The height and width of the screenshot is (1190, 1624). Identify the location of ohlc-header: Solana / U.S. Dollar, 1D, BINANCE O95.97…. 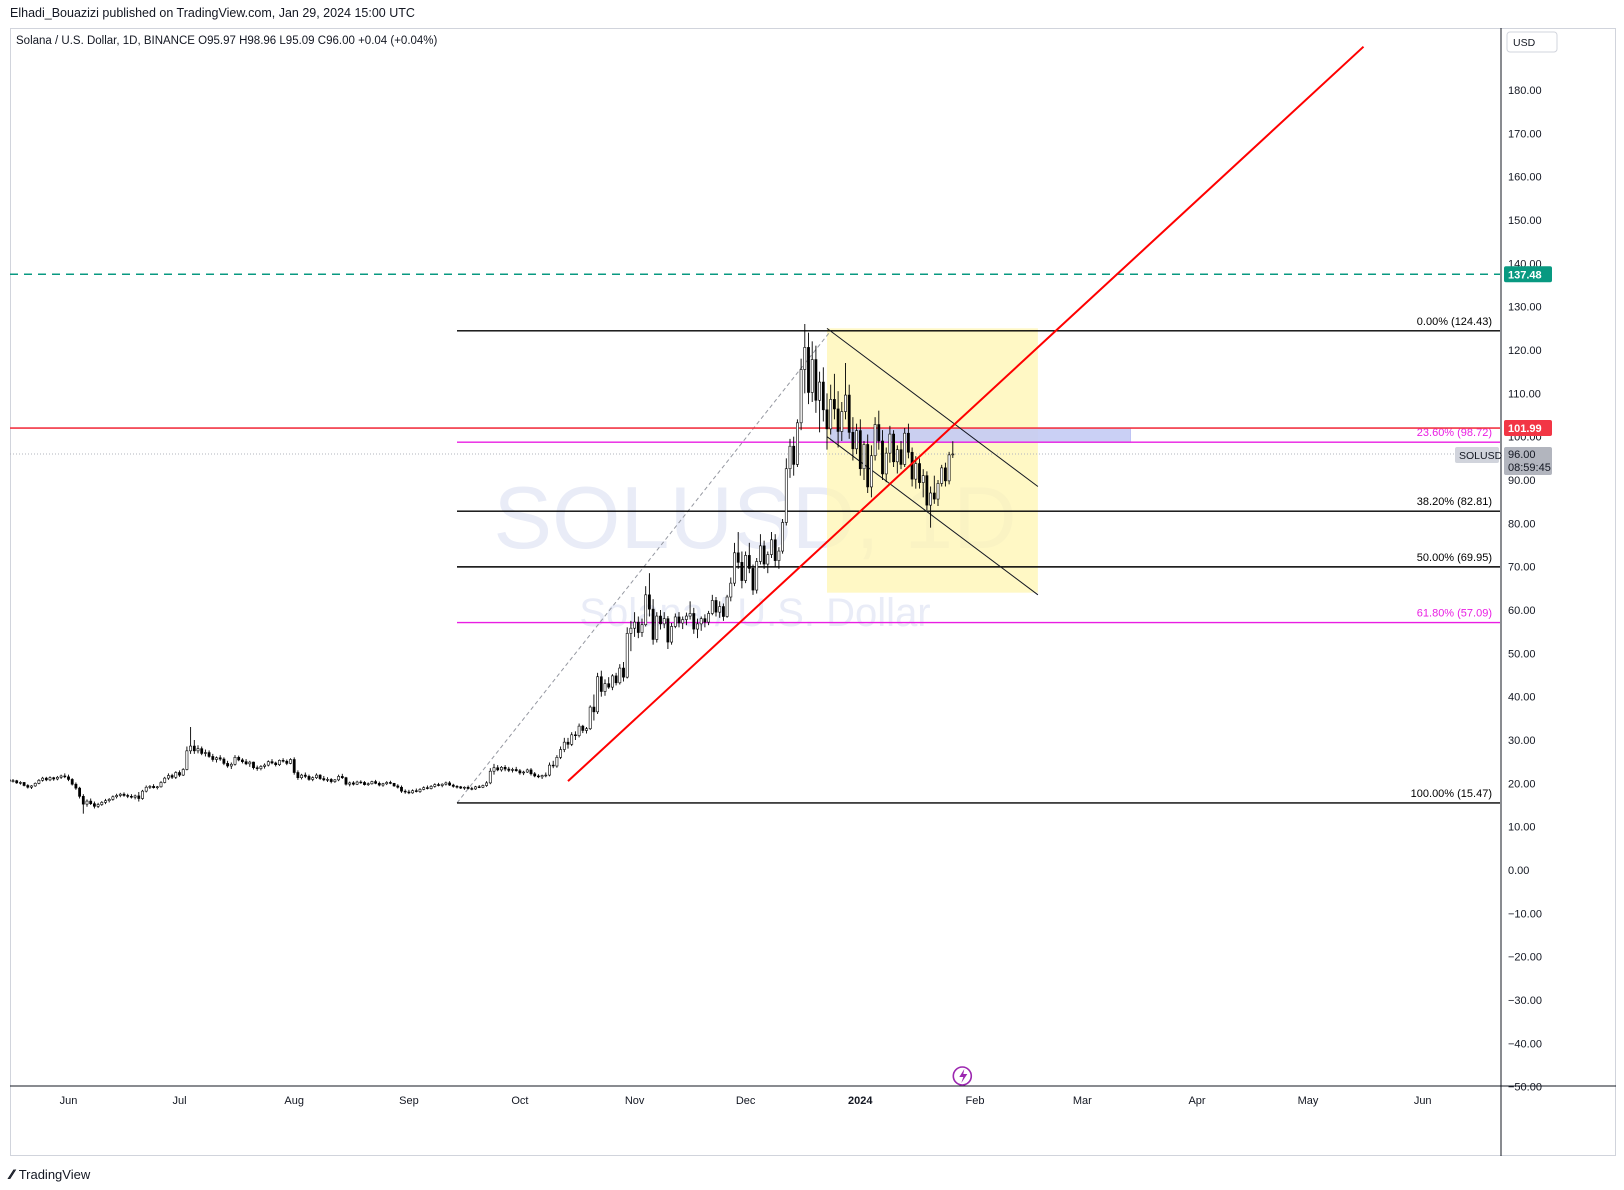
(227, 41).